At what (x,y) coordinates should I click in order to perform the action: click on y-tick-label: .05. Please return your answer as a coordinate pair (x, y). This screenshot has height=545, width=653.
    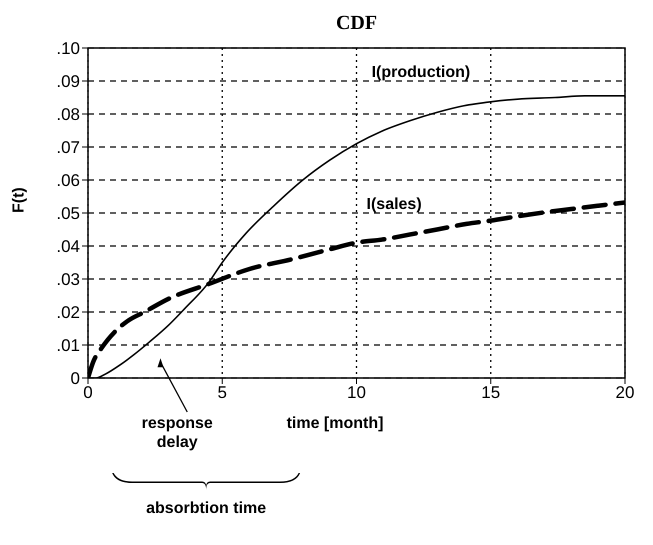
    Looking at the image, I should click on (68, 214).